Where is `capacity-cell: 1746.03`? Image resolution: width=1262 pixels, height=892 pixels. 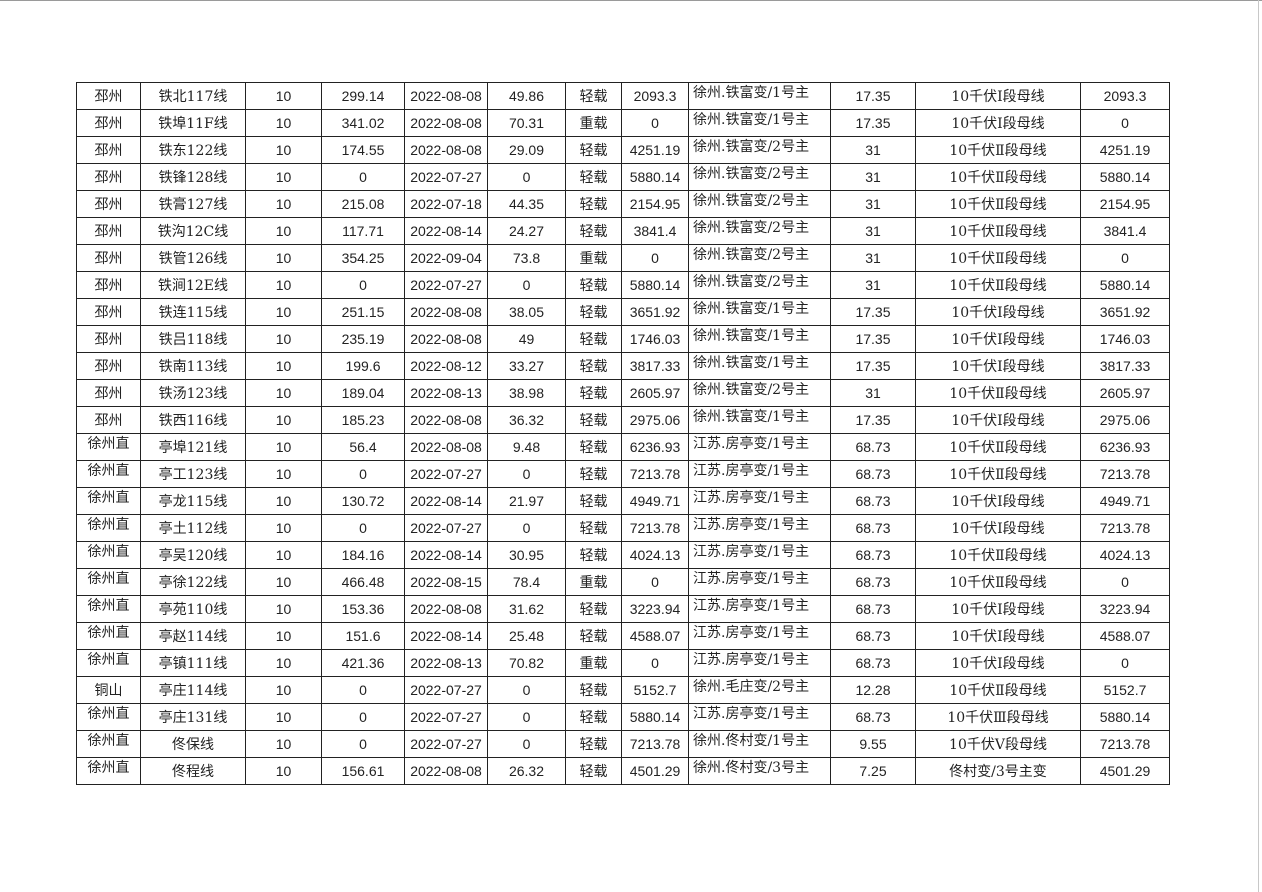 capacity-cell: 1746.03 is located at coordinates (655, 339).